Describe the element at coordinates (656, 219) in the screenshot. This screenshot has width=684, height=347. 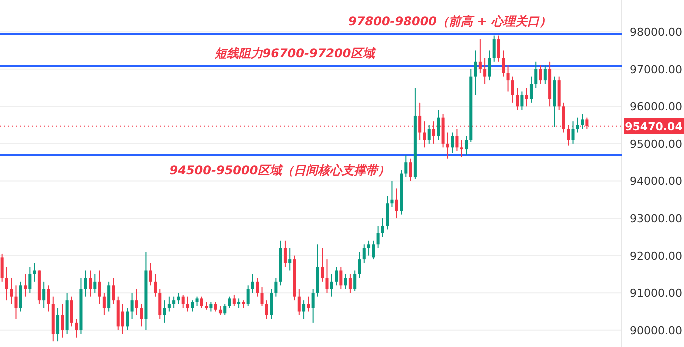
I see `ytick: 93000.00` at that location.